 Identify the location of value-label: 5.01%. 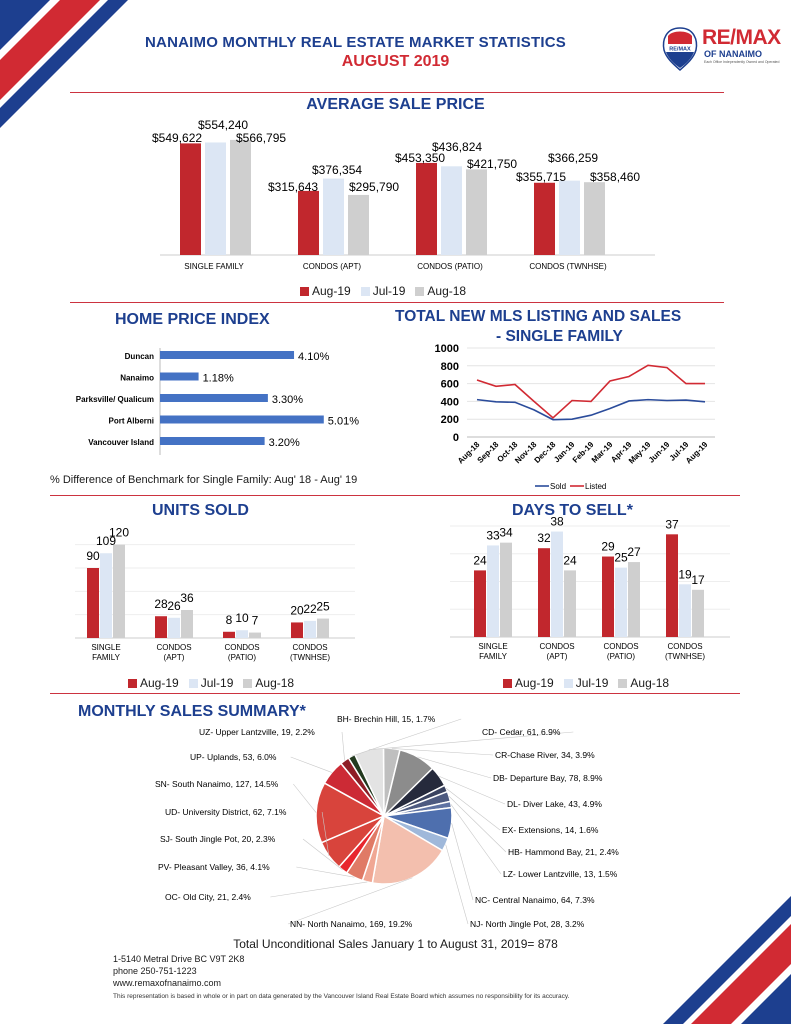
(343, 422).